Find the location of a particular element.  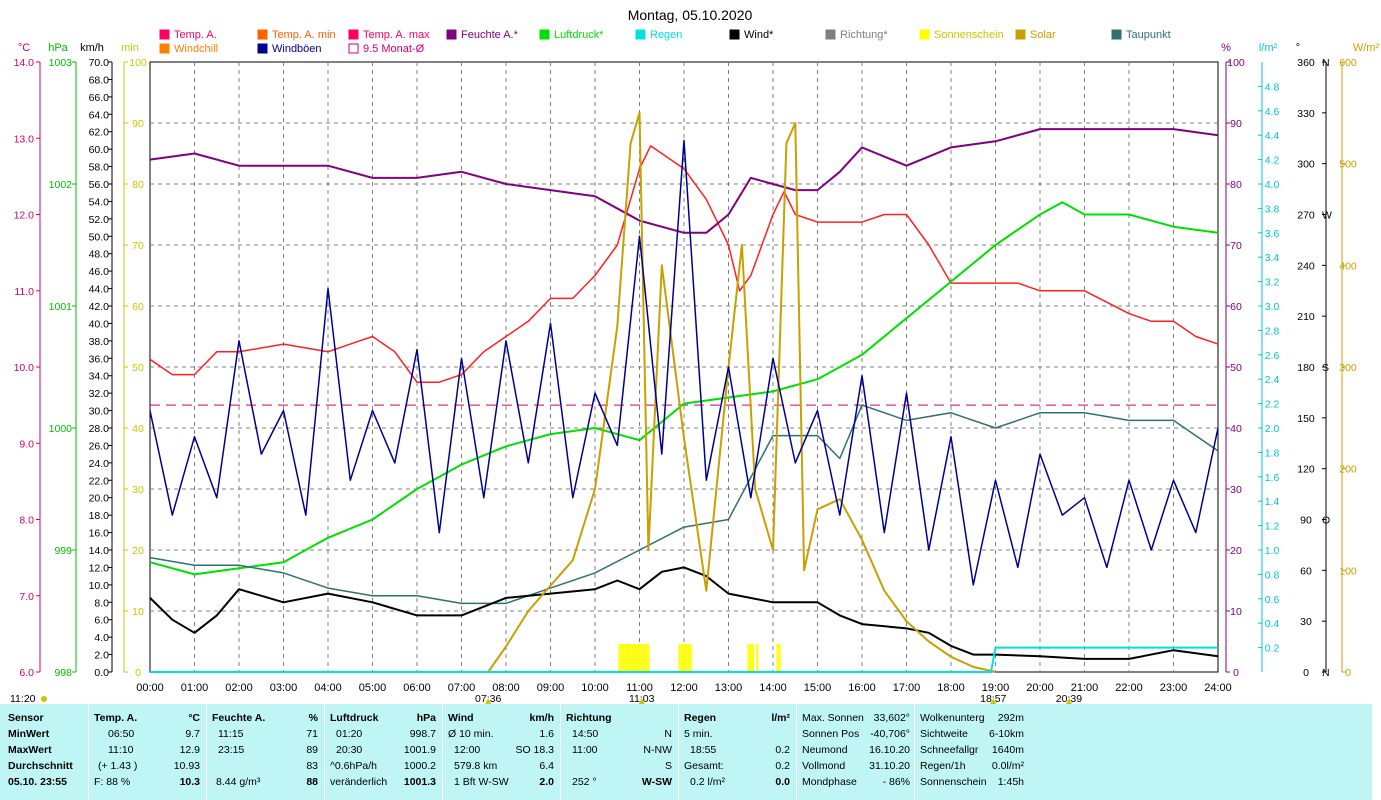

wind-axis-tick-label: 40.0 is located at coordinates (99, 324).